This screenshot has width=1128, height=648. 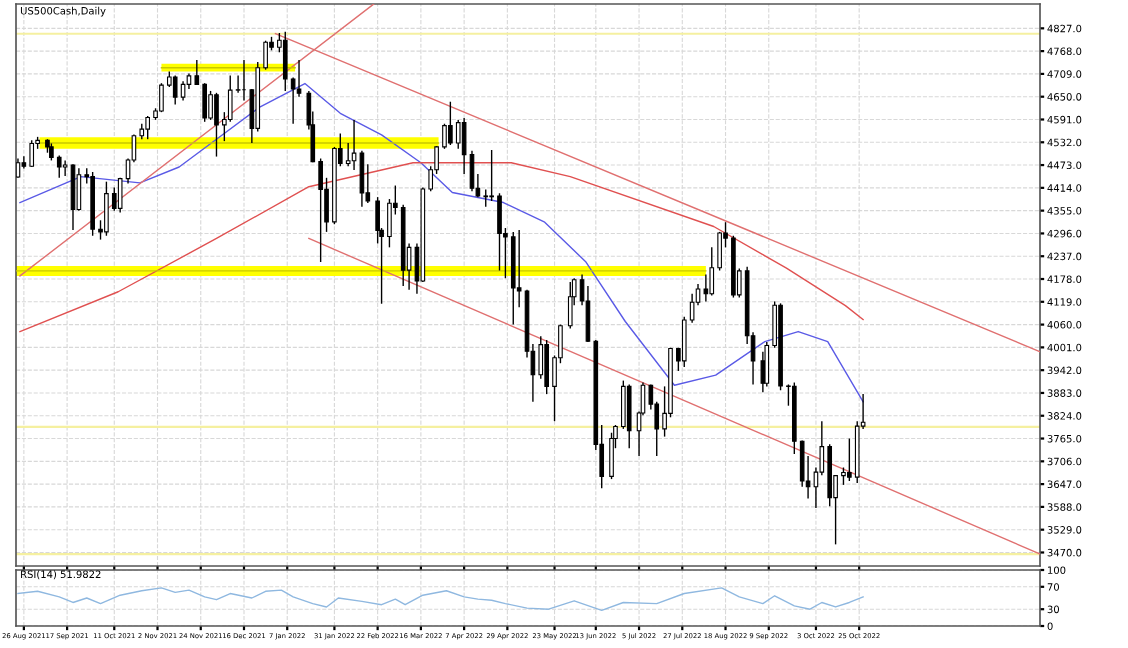 I want to click on line-series, so click(x=440, y=599).